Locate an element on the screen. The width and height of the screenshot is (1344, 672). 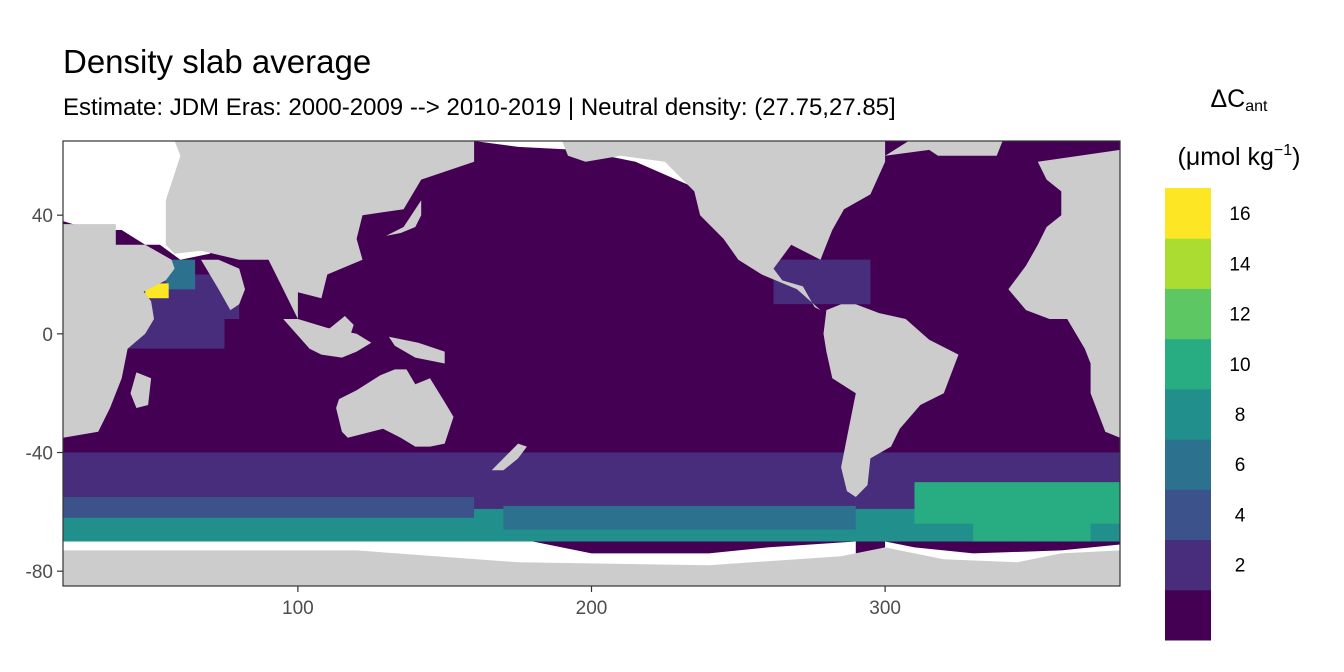
legend-unit: (μmol kg−1) is located at coordinates (1239, 154).